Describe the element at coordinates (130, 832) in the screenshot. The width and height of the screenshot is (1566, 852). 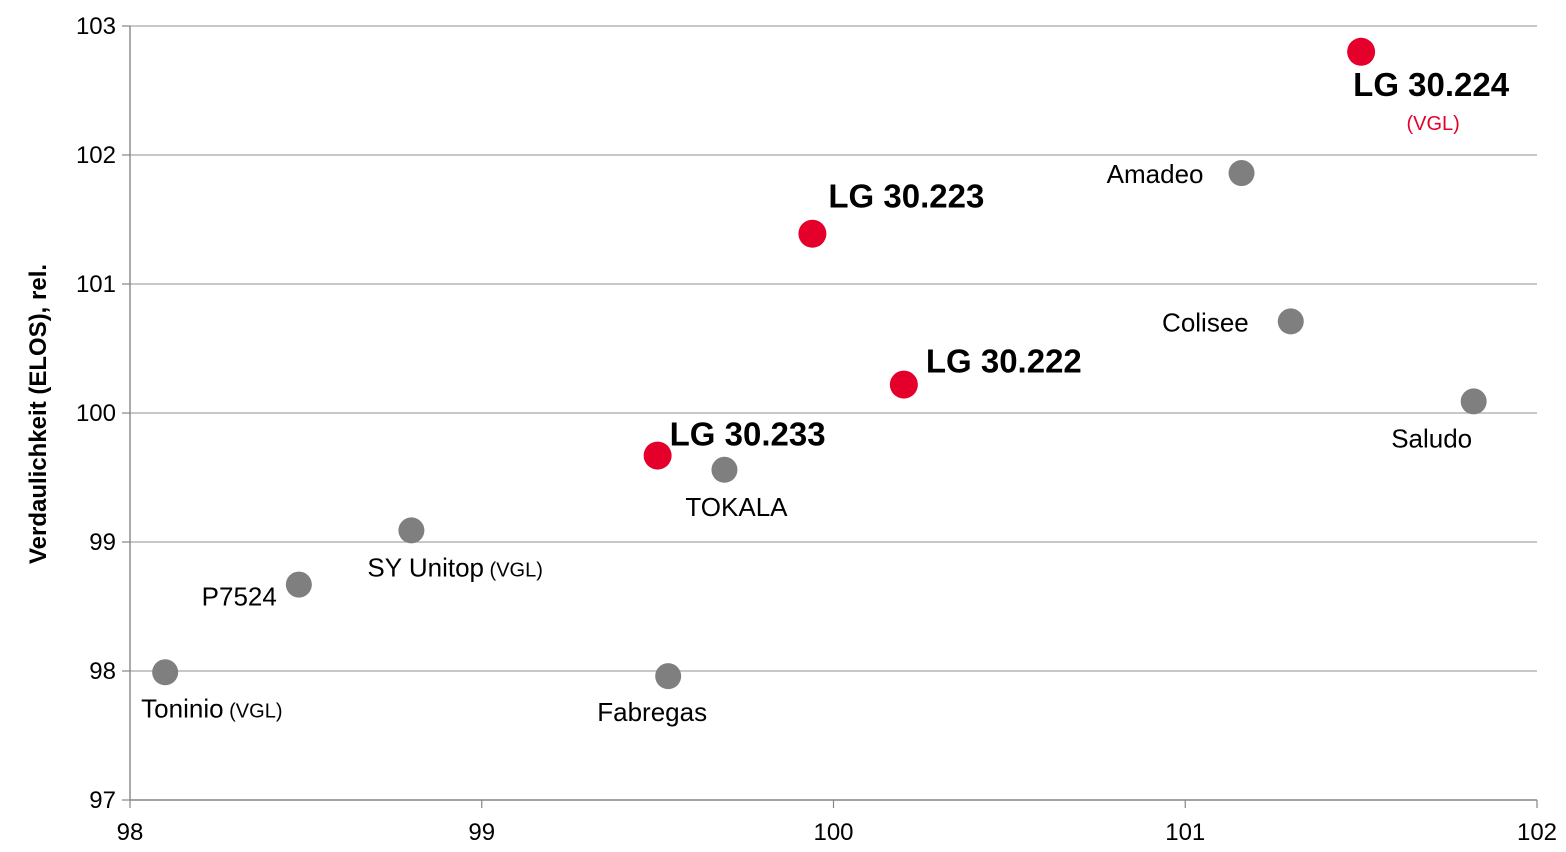
I see `x-tick-label: 98` at that location.